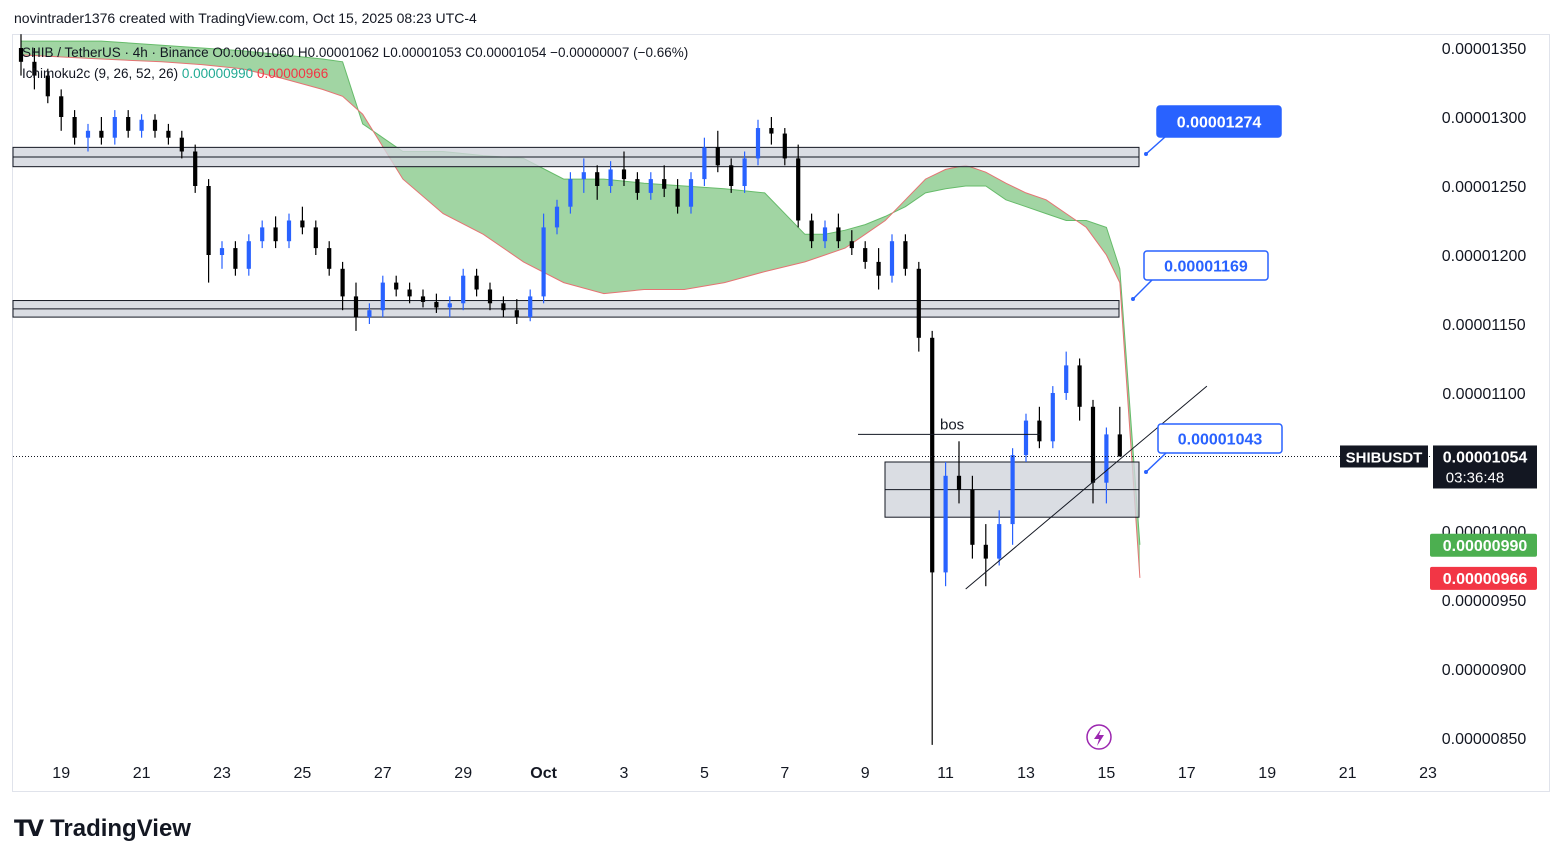  What do you see at coordinates (1475, 477) in the screenshot?
I see `countdown-timer: 03:36:48` at bounding box center [1475, 477].